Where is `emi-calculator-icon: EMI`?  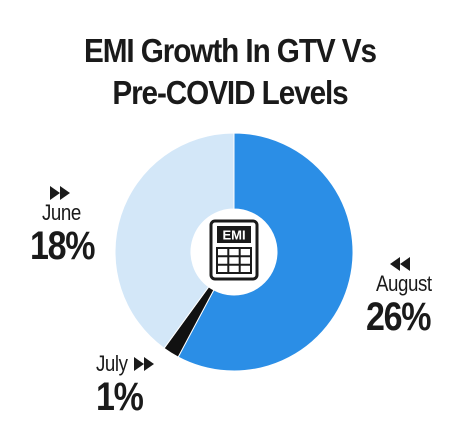 emi-calculator-icon: EMI is located at coordinates (234, 250).